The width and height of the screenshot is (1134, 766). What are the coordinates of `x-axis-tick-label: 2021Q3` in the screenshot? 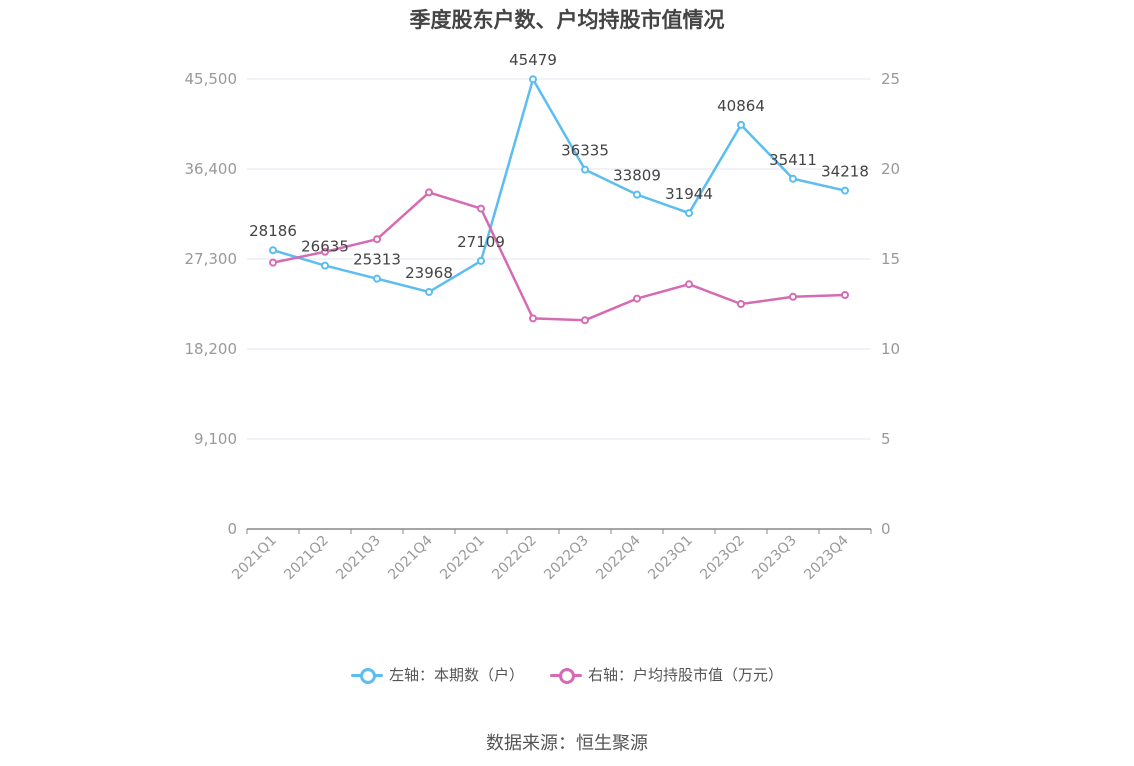 It's located at (358, 558).